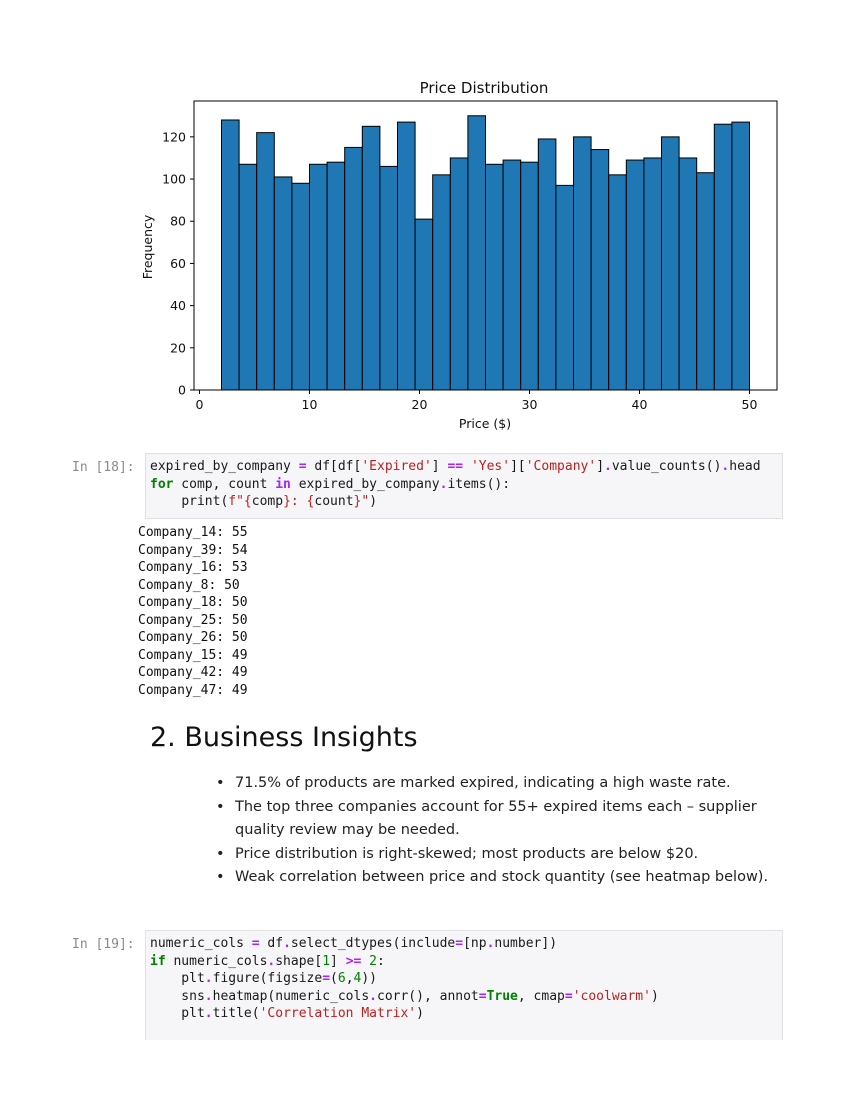 Image resolution: width=850 pixels, height=1100 pixels. What do you see at coordinates (341, 978) in the screenshot?
I see `code-token: 6` at bounding box center [341, 978].